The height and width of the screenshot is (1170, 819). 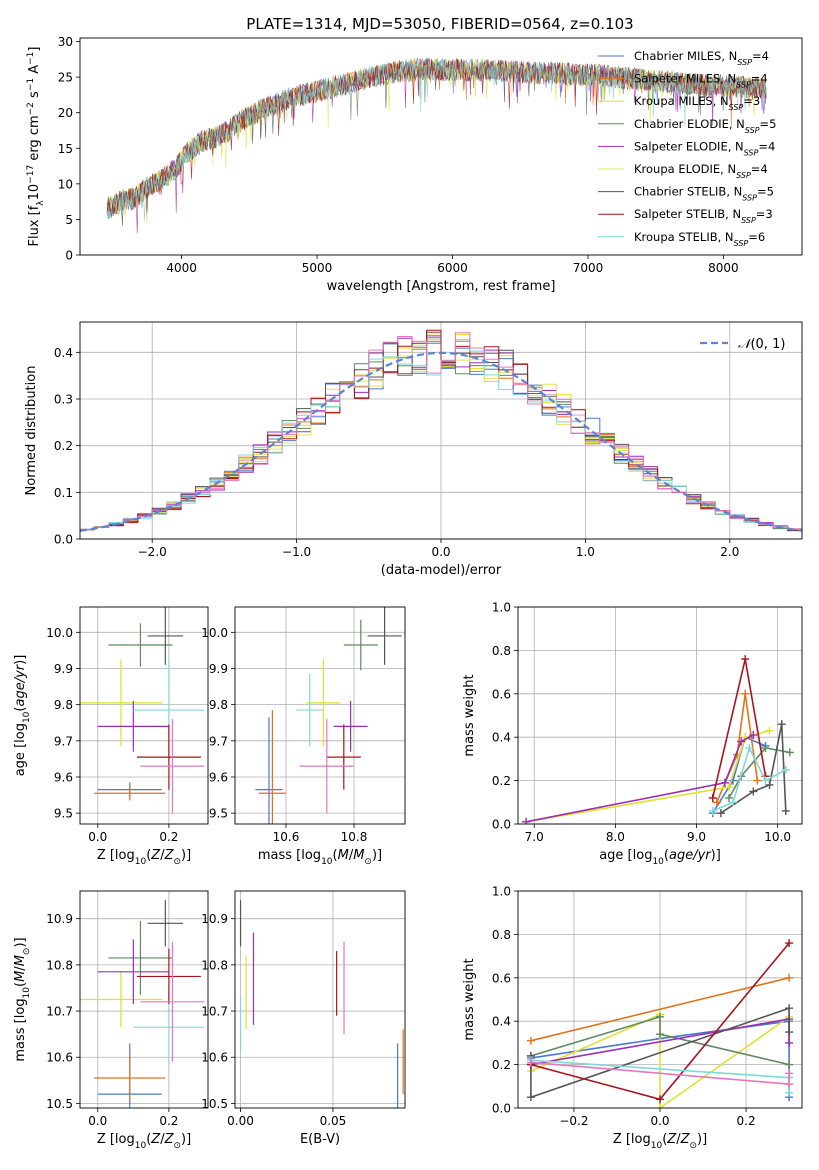 What do you see at coordinates (181, 268) in the screenshot?
I see `x-tick-label: 4000` at bounding box center [181, 268].